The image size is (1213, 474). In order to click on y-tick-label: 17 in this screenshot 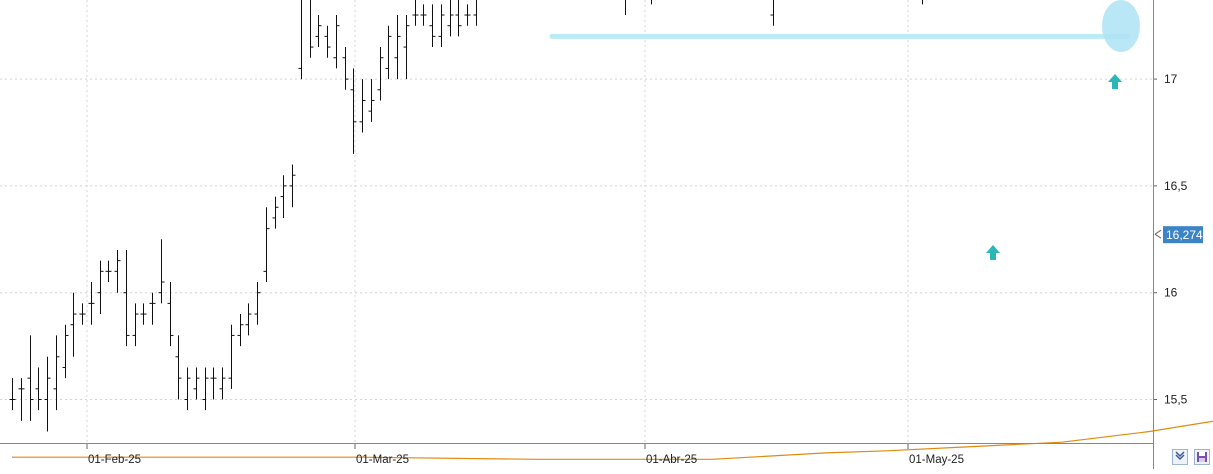, I will do `click(1171, 79)`.